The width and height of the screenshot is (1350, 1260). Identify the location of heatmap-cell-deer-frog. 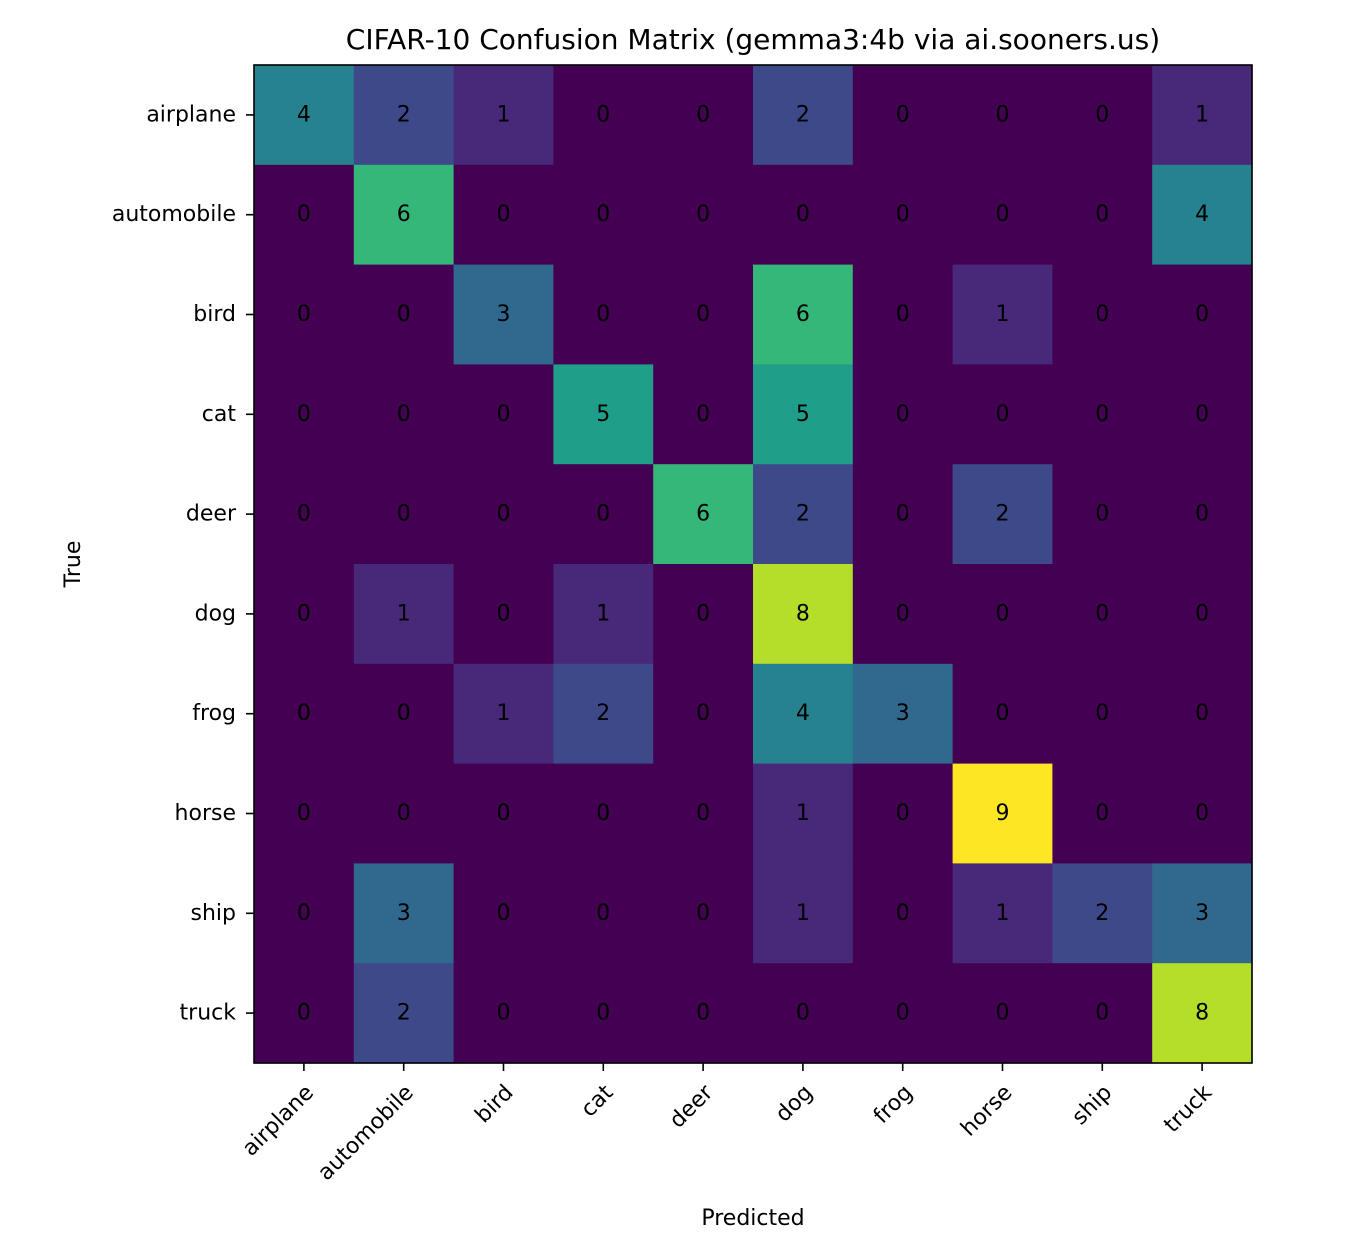
(903, 514).